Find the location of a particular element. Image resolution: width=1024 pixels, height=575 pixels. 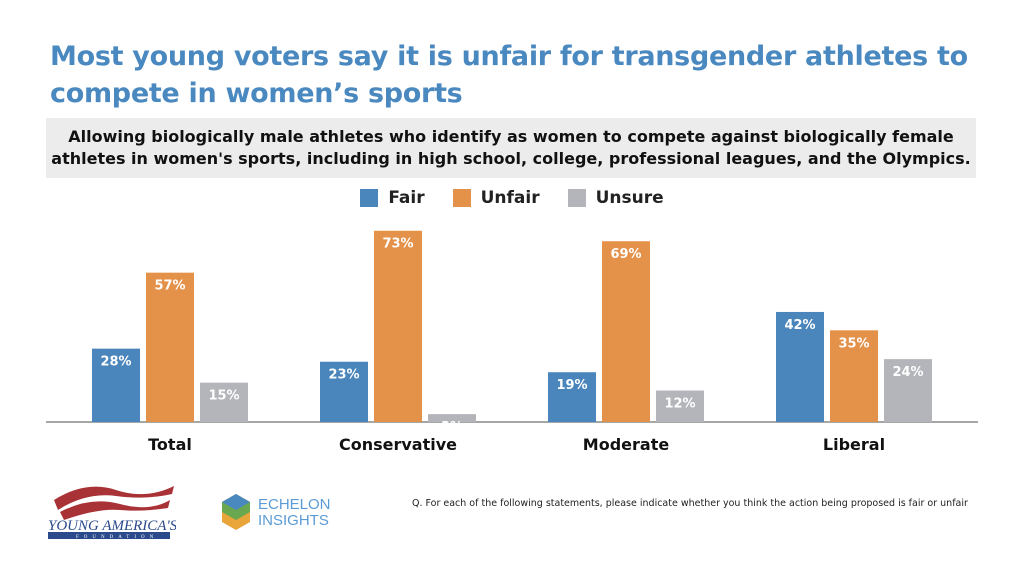

data-label: 24% is located at coordinates (907, 372).